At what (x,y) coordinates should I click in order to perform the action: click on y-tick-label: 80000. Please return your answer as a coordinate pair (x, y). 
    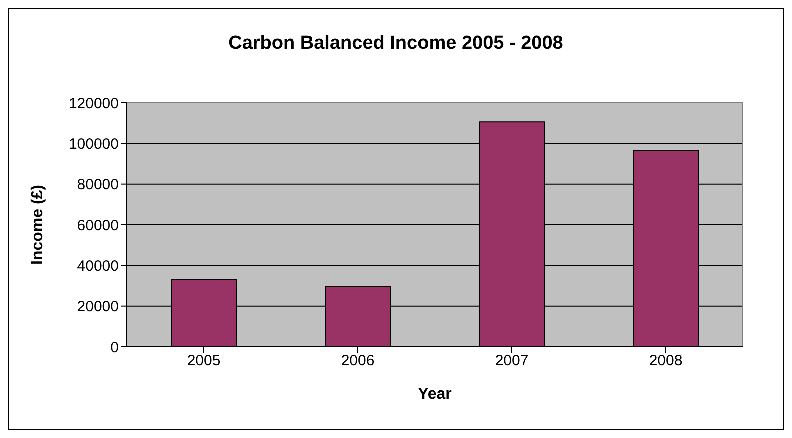
    Looking at the image, I should click on (98, 185).